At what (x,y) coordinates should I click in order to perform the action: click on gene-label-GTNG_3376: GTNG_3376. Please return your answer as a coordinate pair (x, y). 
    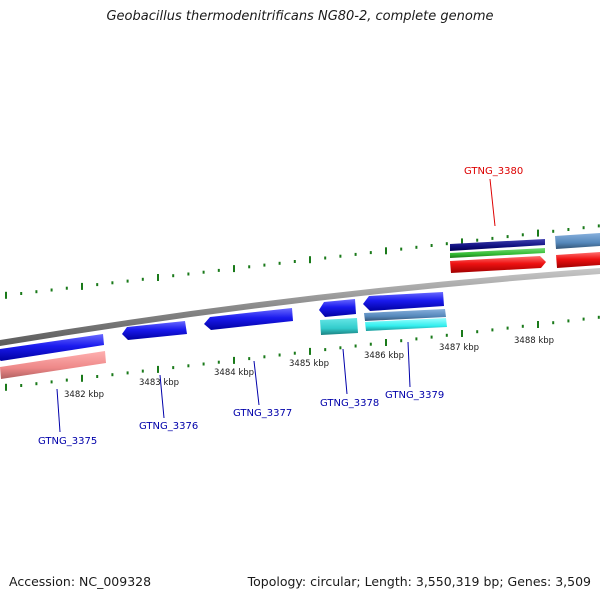
    Looking at the image, I should click on (168, 426).